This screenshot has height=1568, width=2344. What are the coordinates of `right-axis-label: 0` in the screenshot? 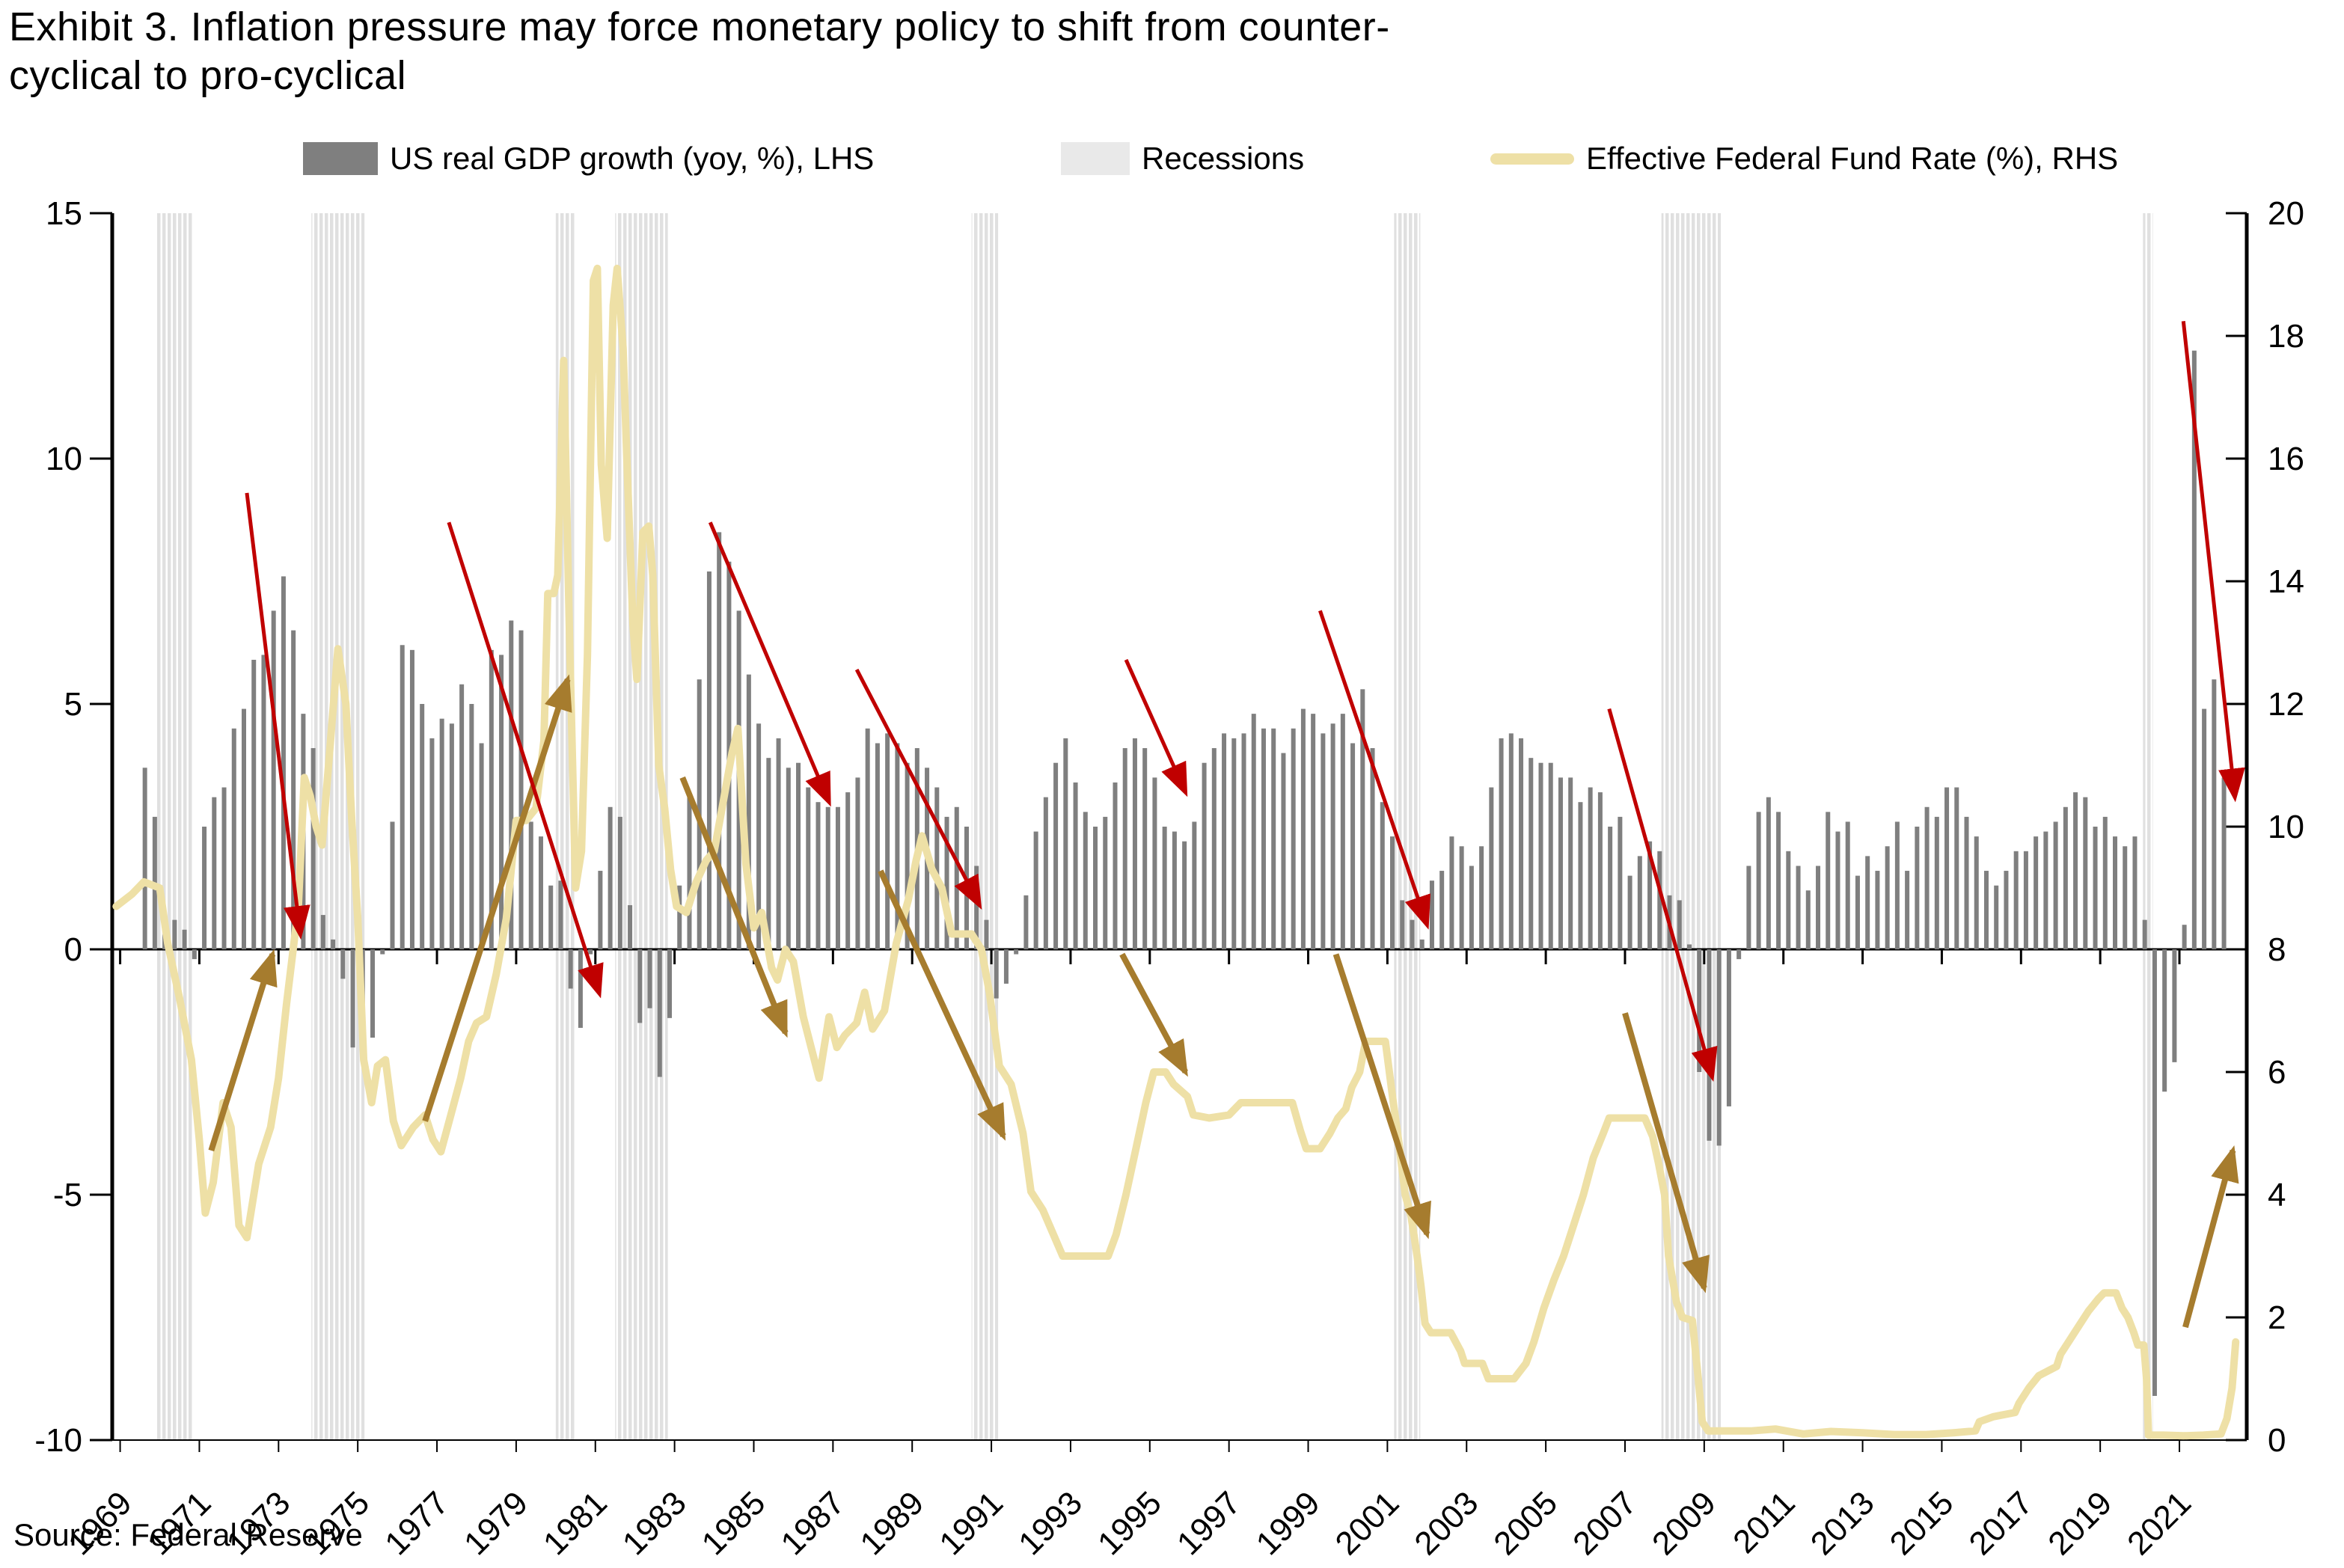 It's located at (2277, 1440).